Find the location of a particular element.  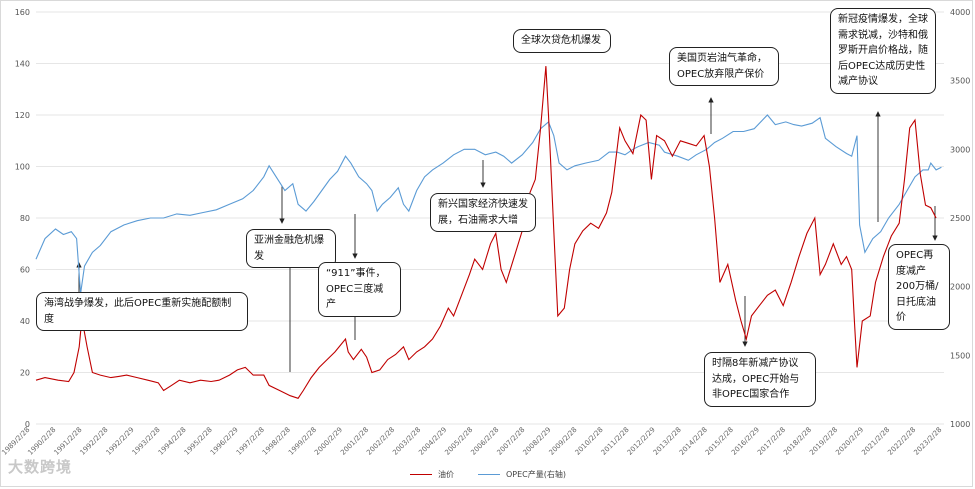

right-tick-label: 1500 is located at coordinates (960, 355).